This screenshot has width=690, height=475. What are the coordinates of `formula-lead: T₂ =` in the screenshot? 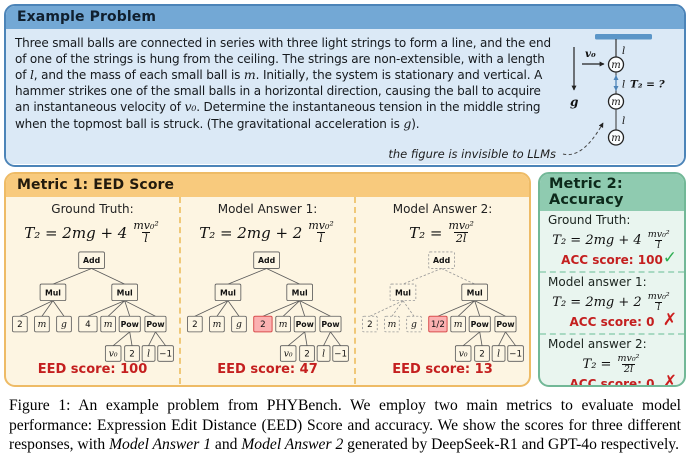 It's located at (597, 364).